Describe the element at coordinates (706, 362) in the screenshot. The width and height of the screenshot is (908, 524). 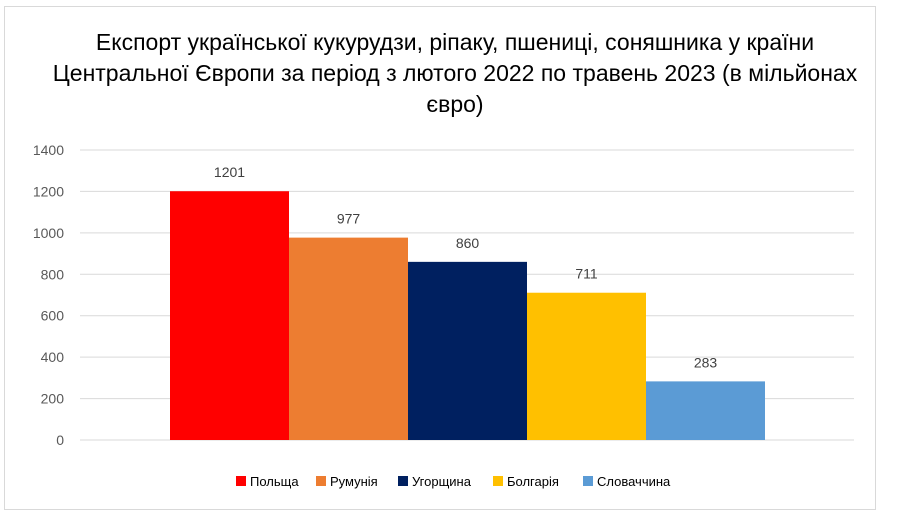
I see `data-label: 283` at that location.